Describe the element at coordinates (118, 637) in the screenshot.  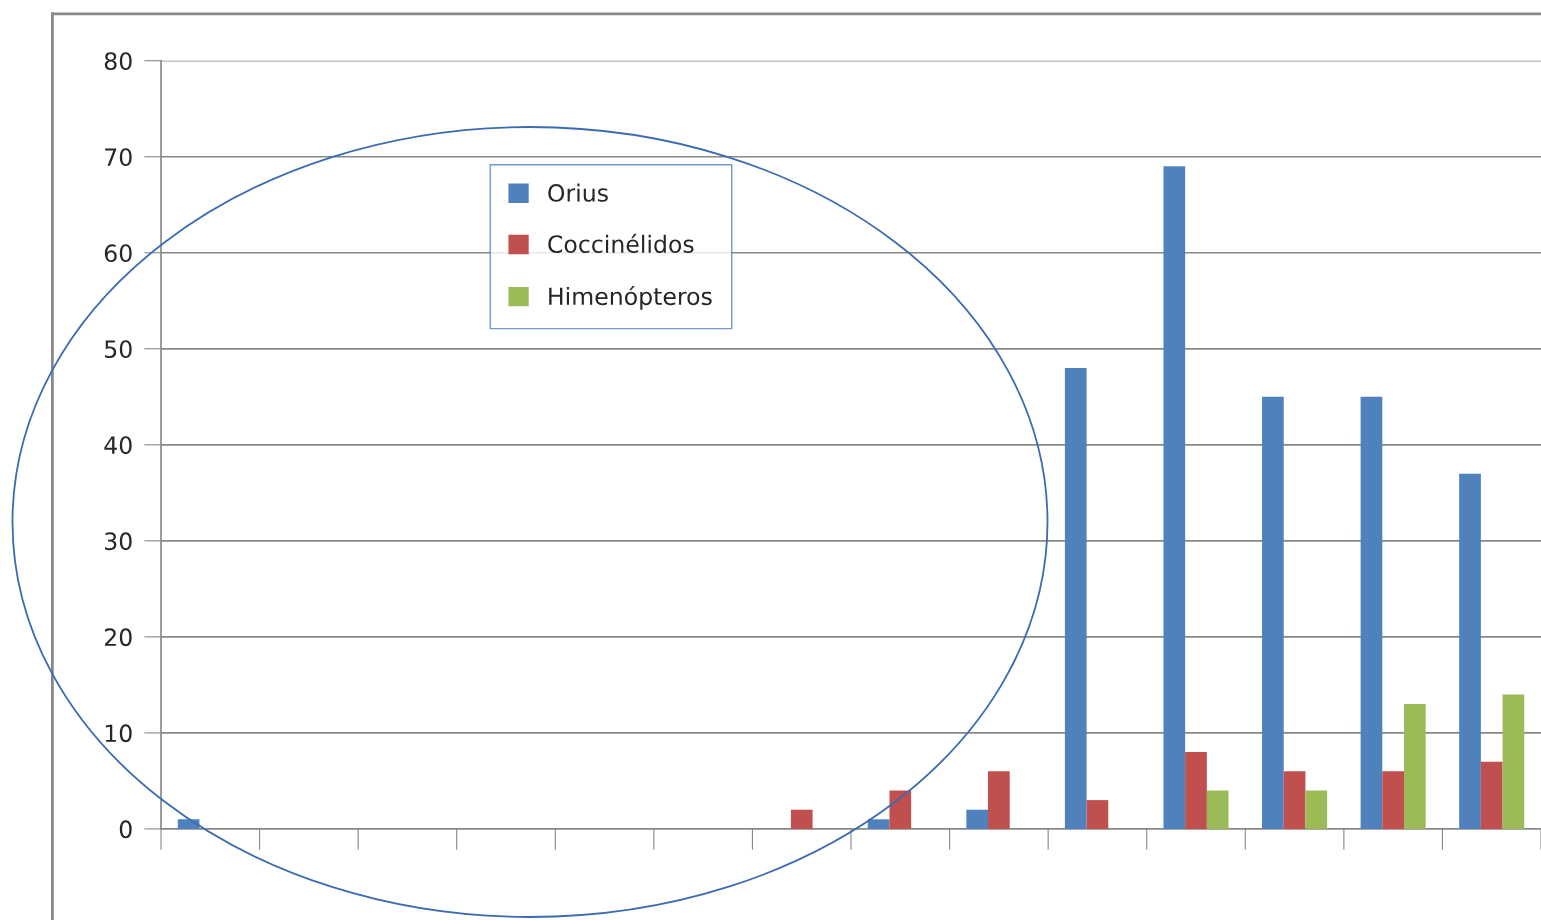
I see `y-tick-label: 20` at that location.